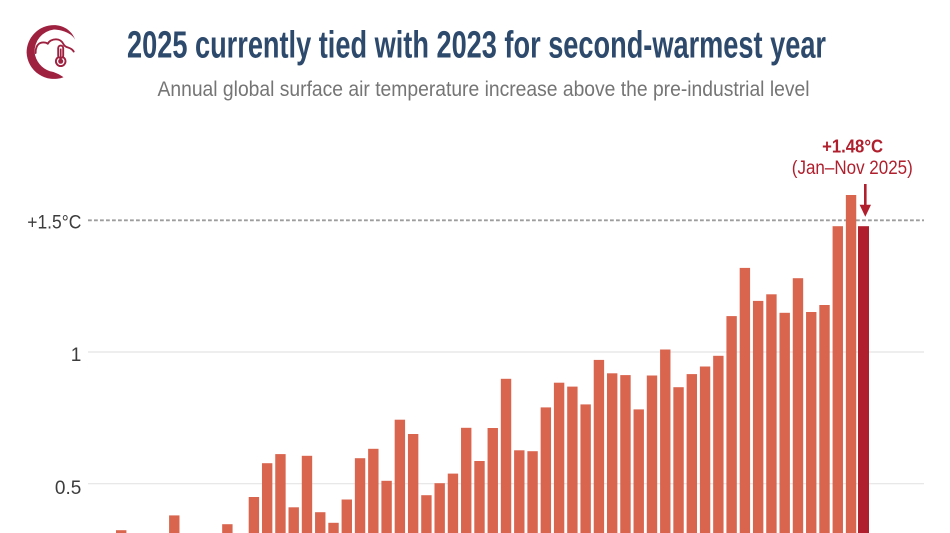 Image resolution: width=950 pixels, height=533 pixels. What do you see at coordinates (68, 488) in the screenshot?
I see `svg-text: 0.5` at bounding box center [68, 488].